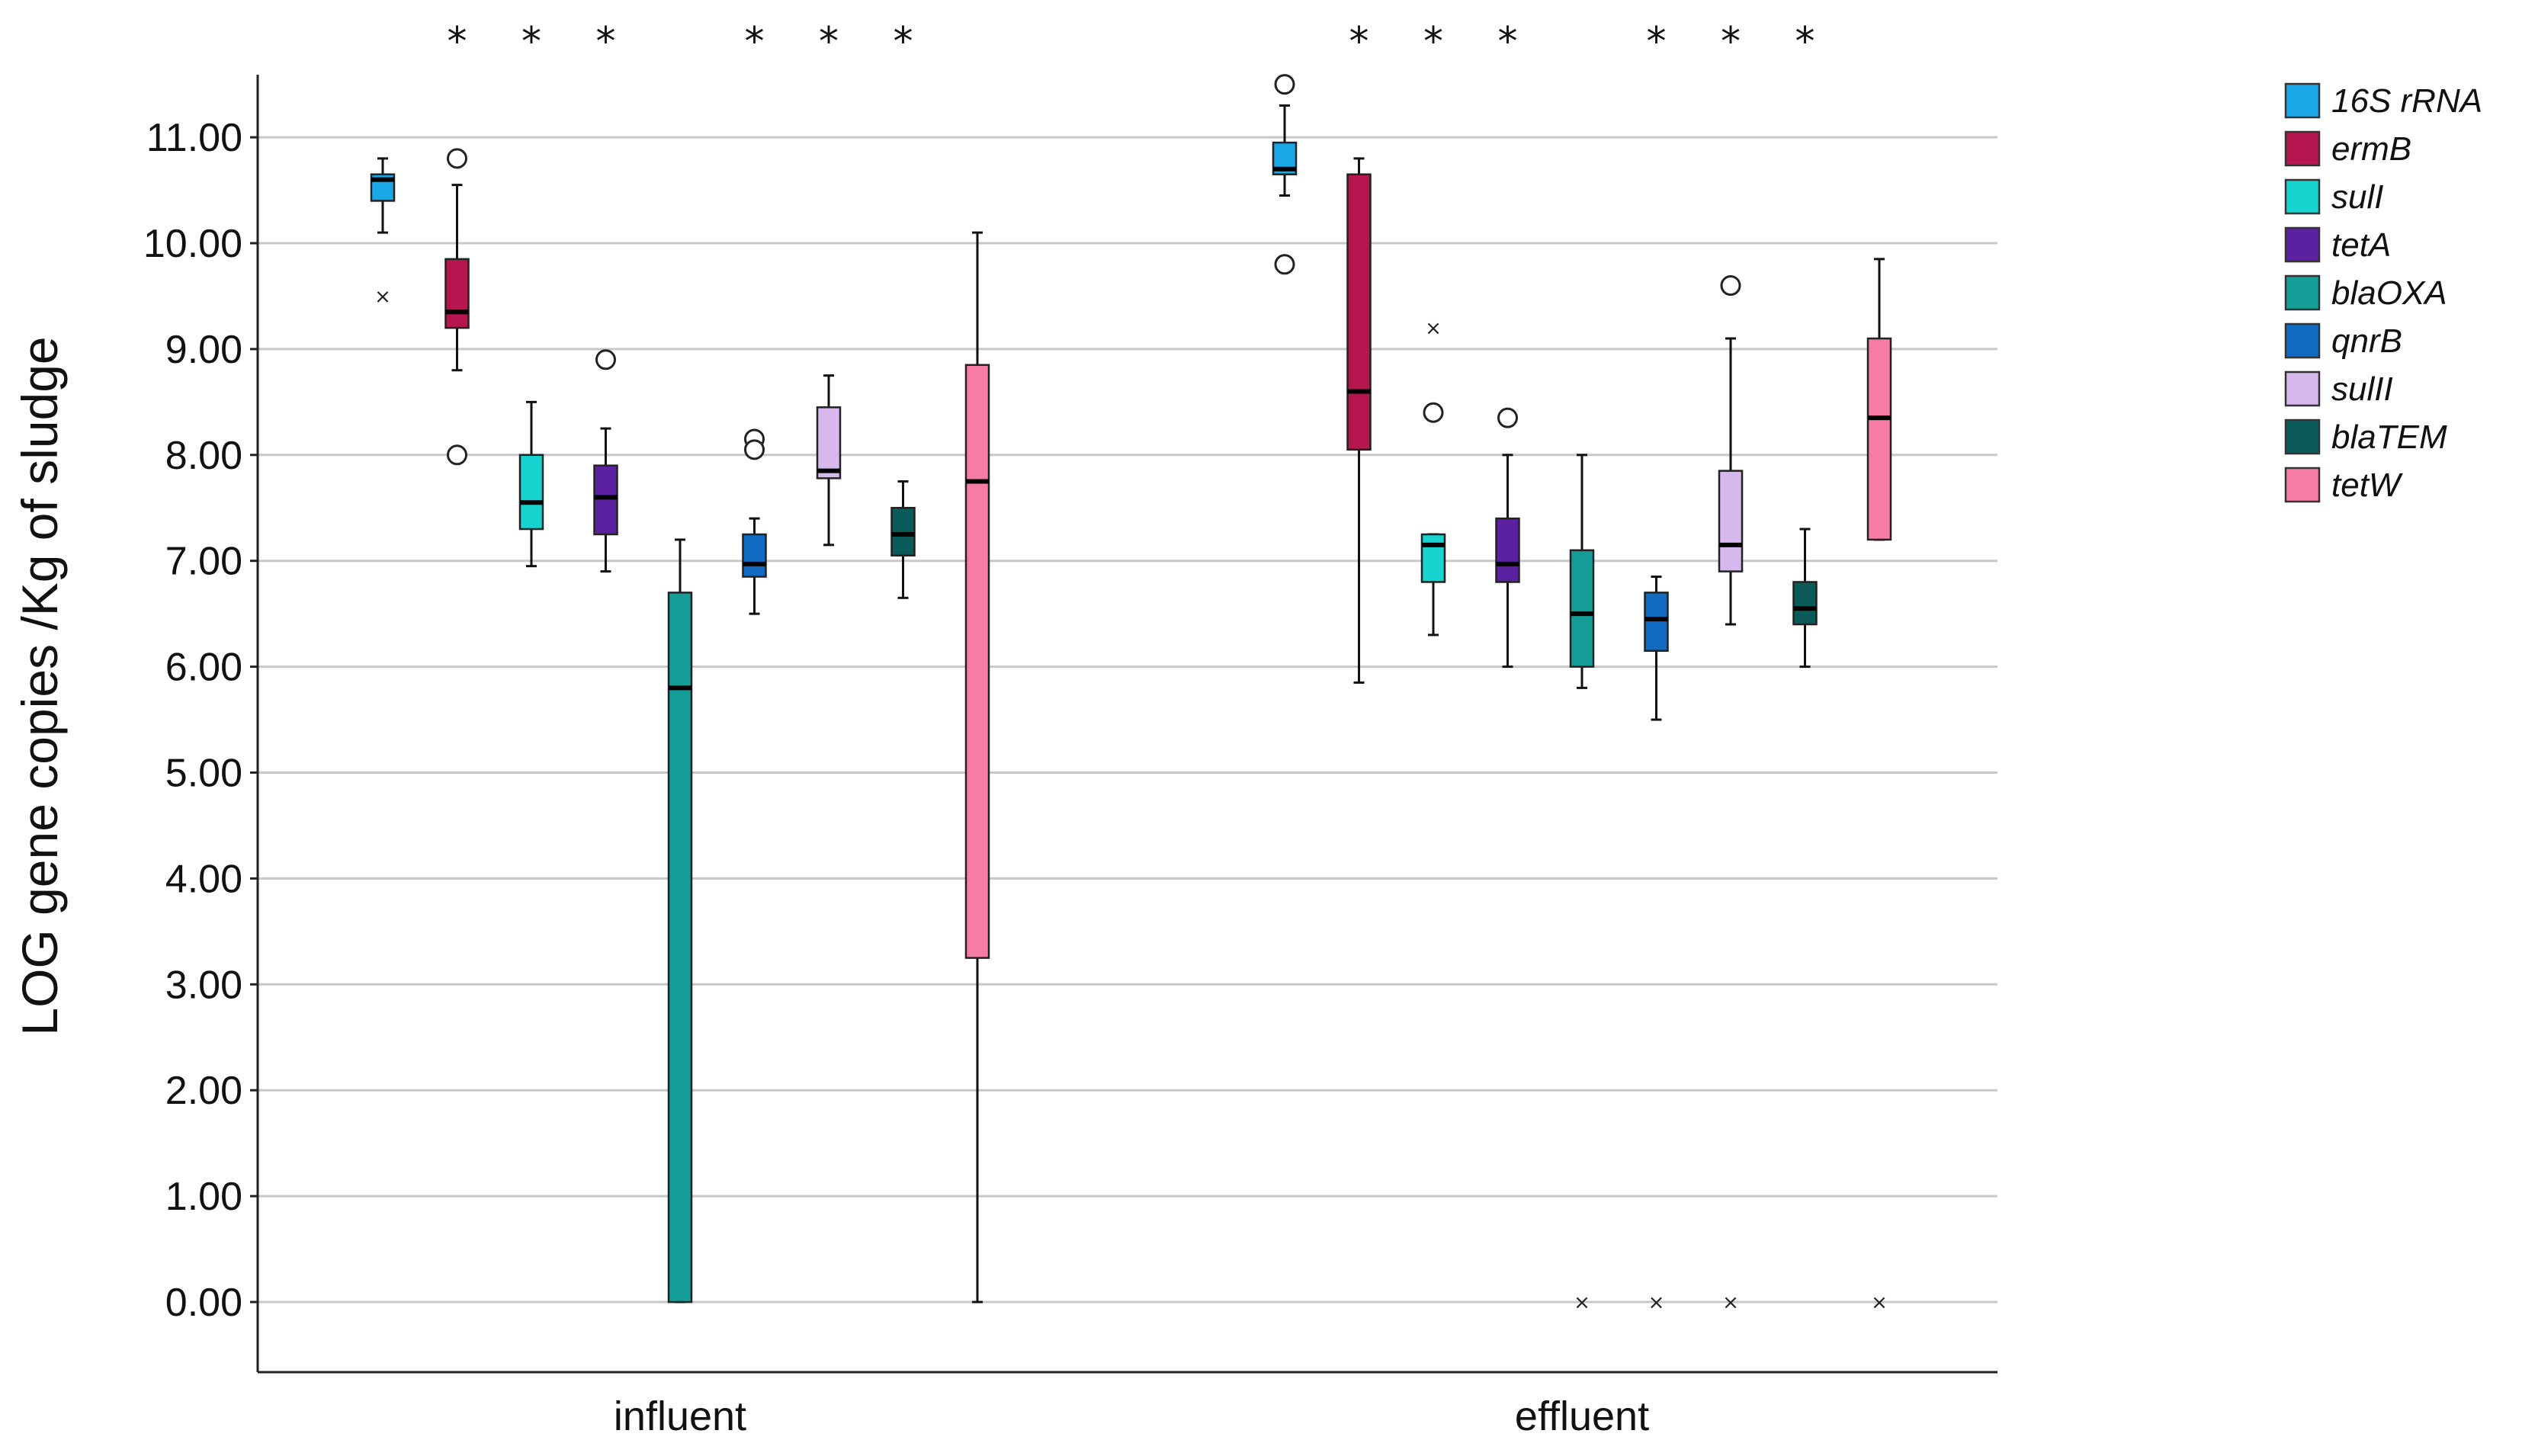 The image size is (2522, 1456). What do you see at coordinates (204, 1303) in the screenshot?
I see `y-tick-label: 0.00` at bounding box center [204, 1303].